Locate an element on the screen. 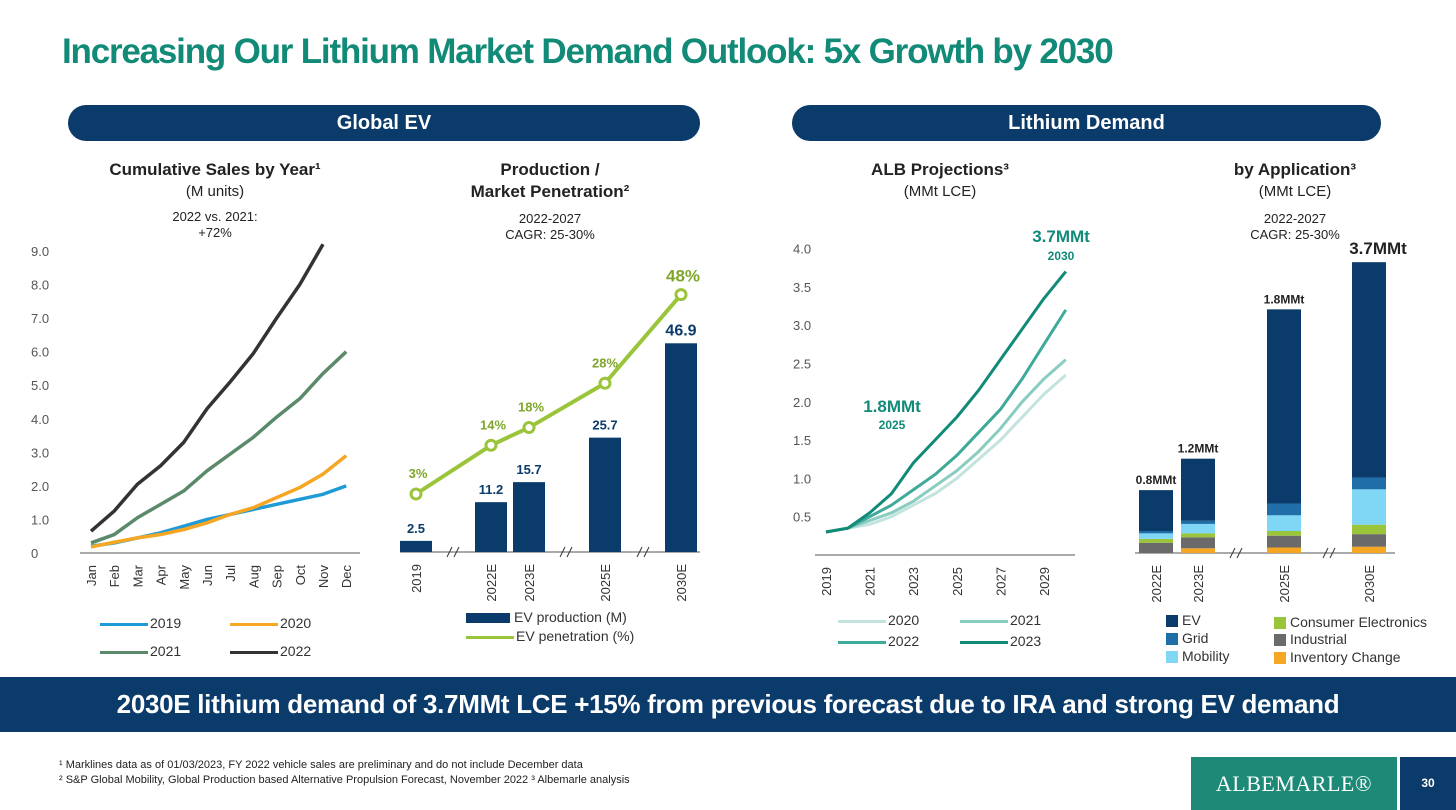 This screenshot has height=810, width=1456. production-axis-break-0-b is located at coordinates (456, 552).